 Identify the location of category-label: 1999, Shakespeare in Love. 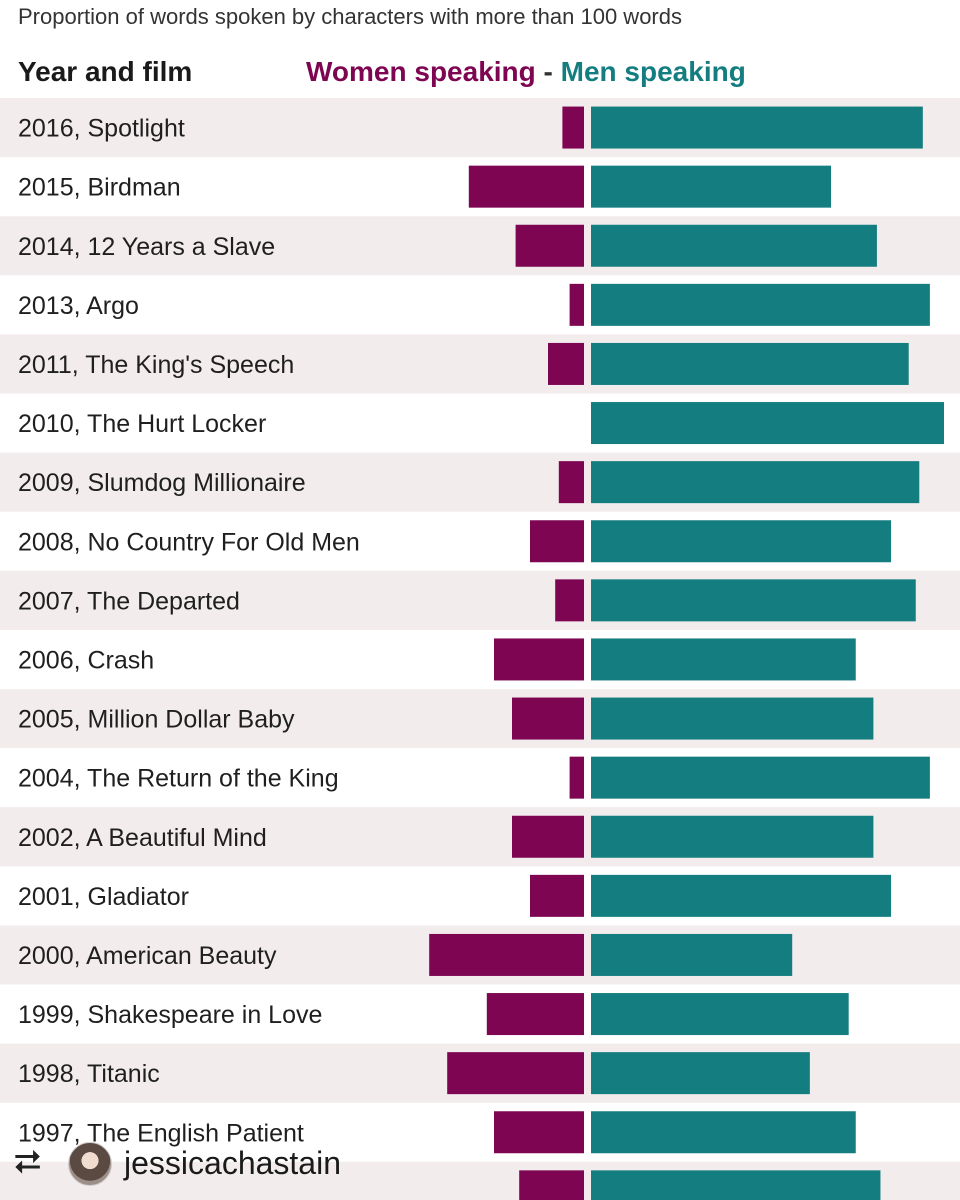
(170, 1015).